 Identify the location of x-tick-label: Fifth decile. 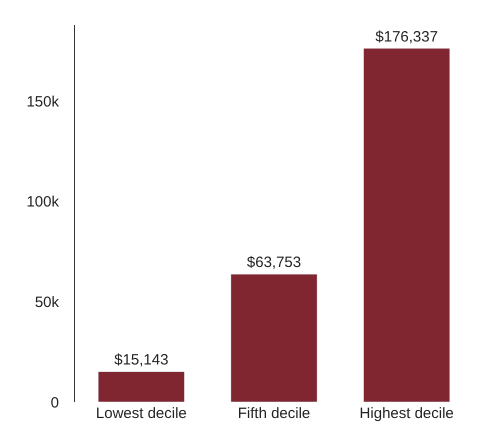
(274, 413).